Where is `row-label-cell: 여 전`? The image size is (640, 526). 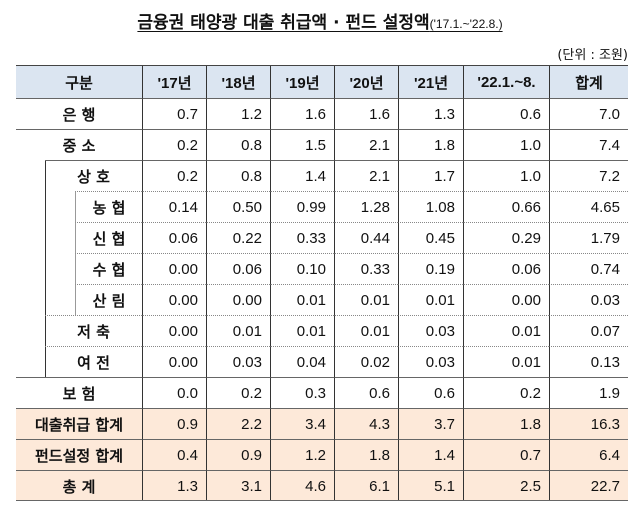
row-label-cell: 여 전 is located at coordinates (79, 361).